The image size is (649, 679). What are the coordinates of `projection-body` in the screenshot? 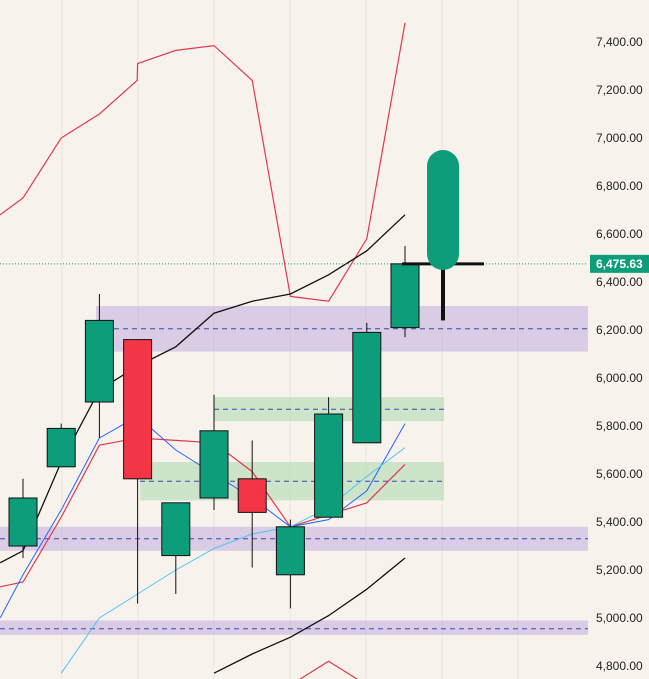 It's located at (443, 210).